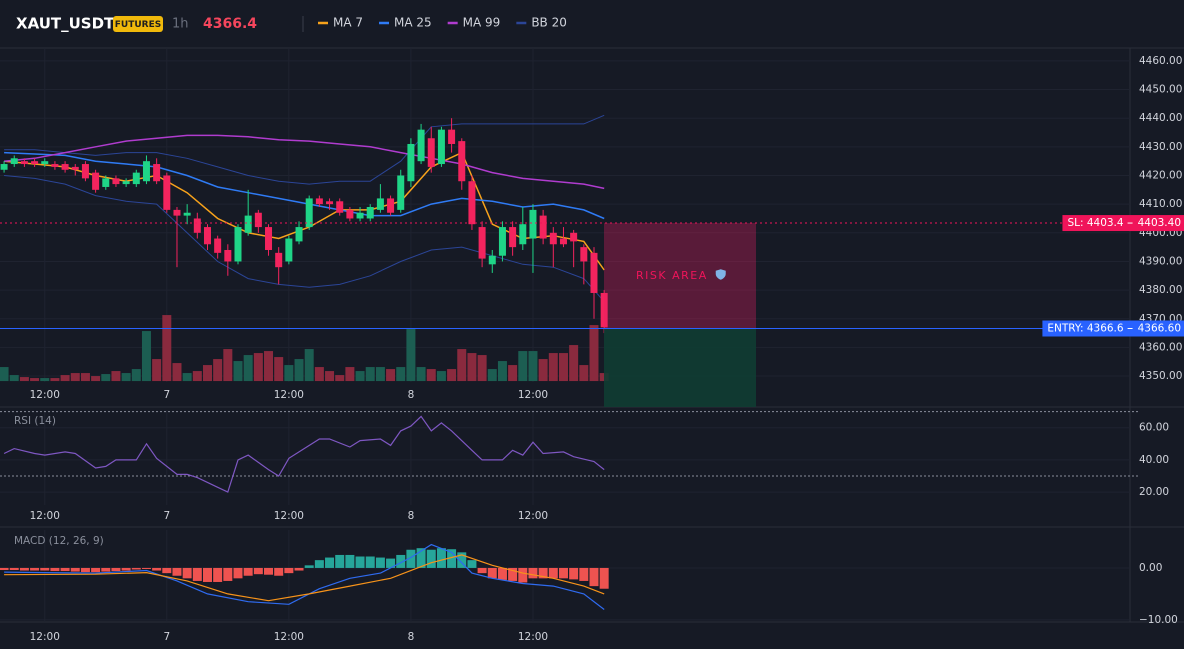 This screenshot has width=1184, height=649. I want to click on level-badge, so click(1113, 328).